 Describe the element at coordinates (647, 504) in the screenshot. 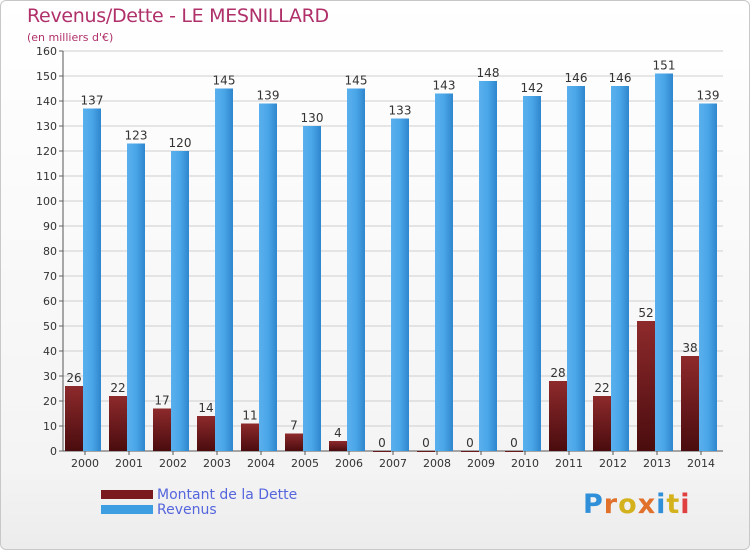

I see `logo-letter: x` at that location.